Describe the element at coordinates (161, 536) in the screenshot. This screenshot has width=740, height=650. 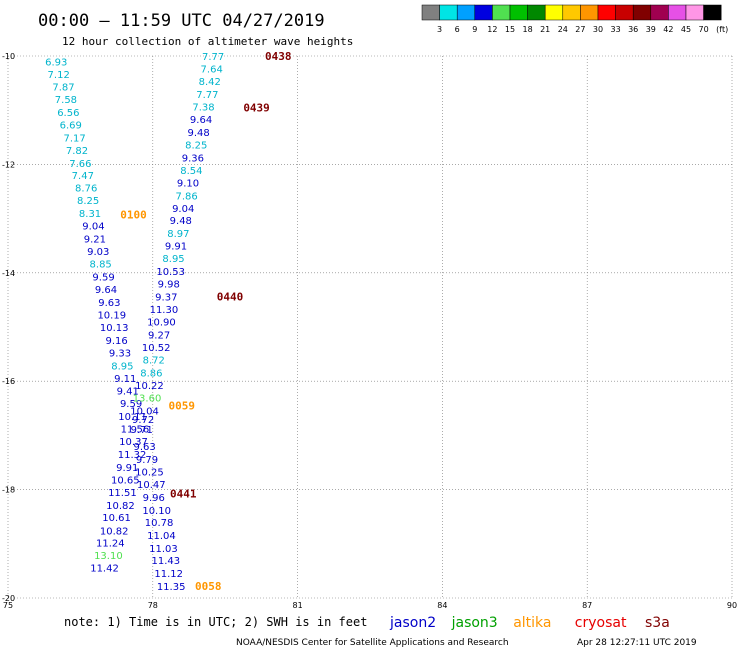
I see `wave-height-value: 11.04` at that location.